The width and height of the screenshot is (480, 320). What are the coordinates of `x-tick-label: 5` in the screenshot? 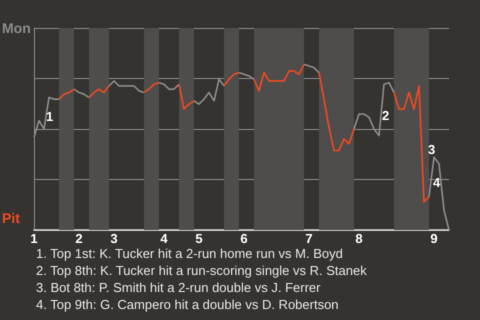 It's located at (199, 238).